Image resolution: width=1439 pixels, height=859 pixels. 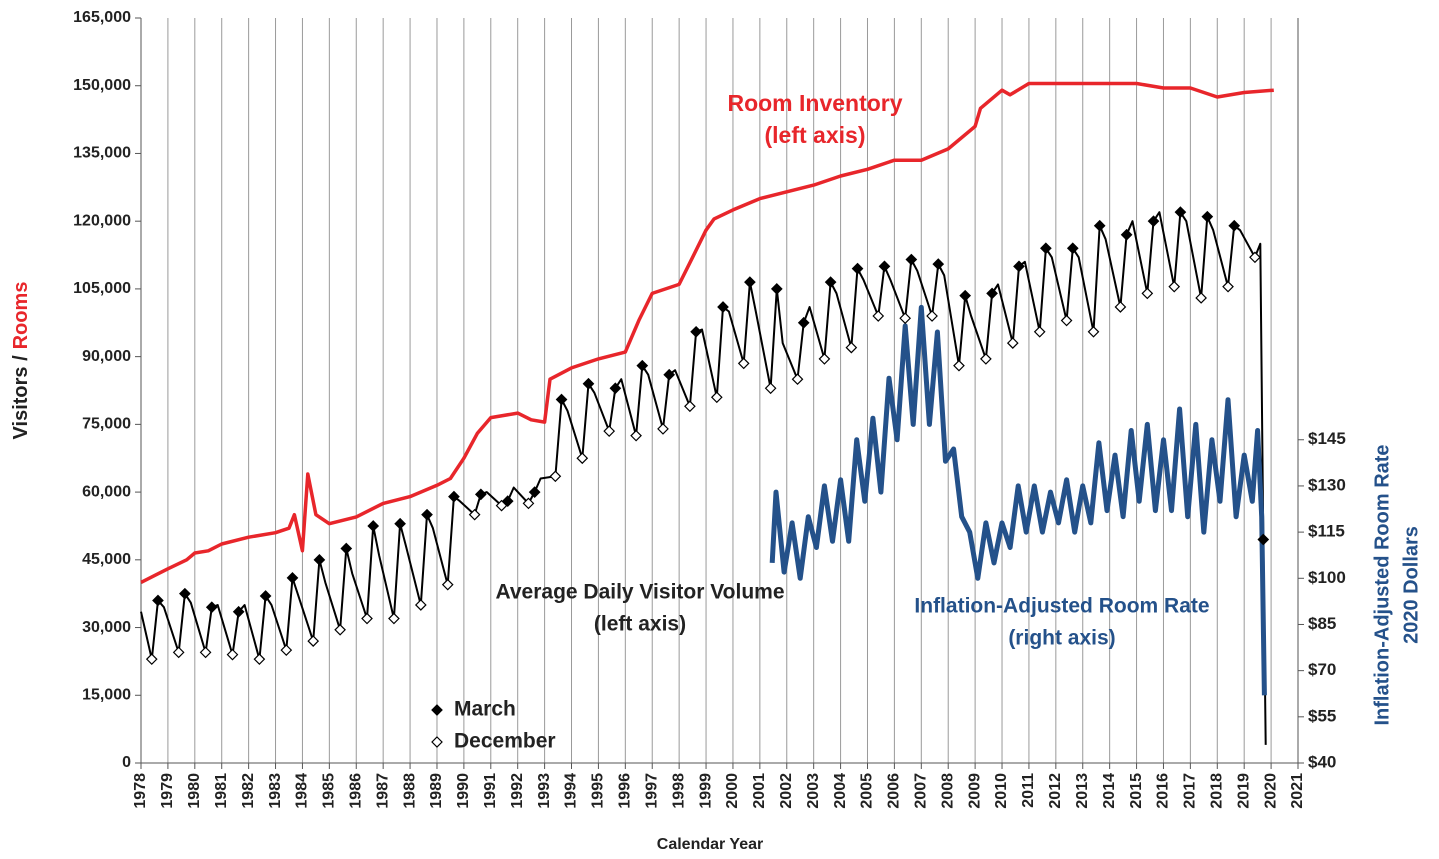 What do you see at coordinates (21, 316) in the screenshot?
I see `y-axis-label-part: Rooms` at bounding box center [21, 316].